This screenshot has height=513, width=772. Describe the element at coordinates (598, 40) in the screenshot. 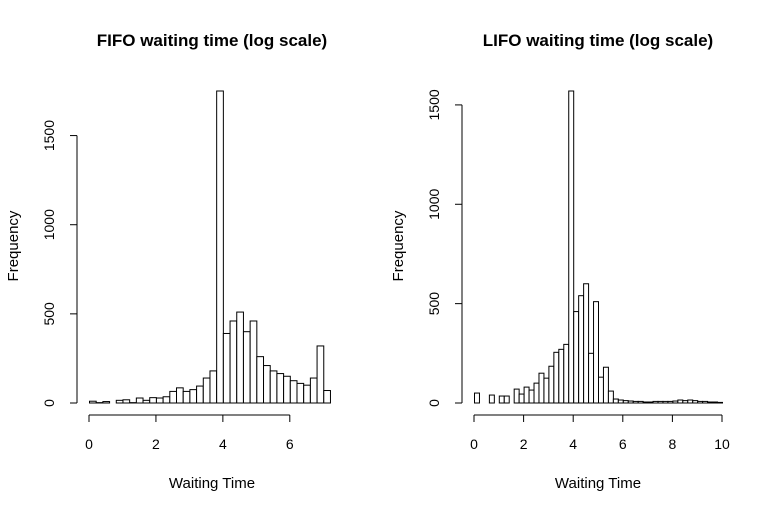

I see `chart-title: LIFO waiting time (log scale)` at that location.